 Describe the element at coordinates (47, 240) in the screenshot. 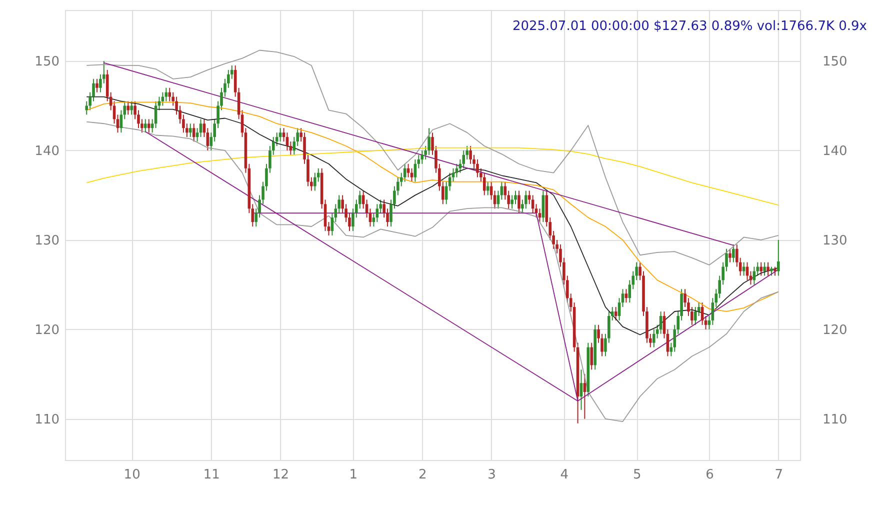

I see `y-tick-label: 130` at that location.